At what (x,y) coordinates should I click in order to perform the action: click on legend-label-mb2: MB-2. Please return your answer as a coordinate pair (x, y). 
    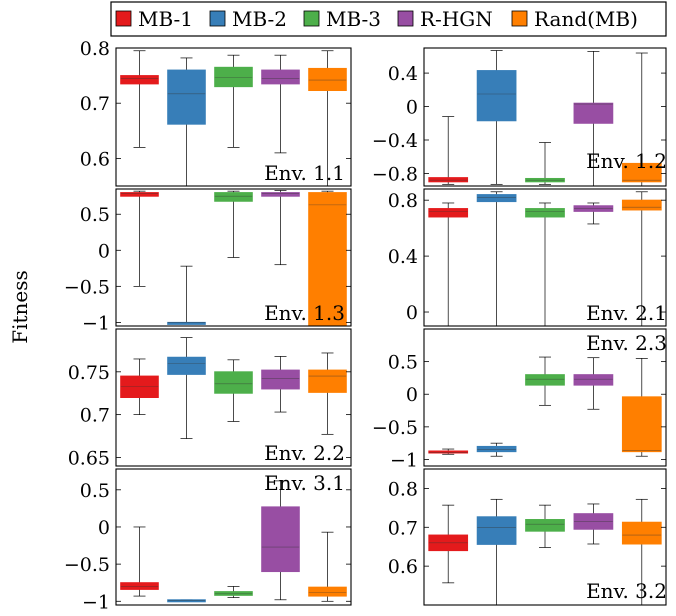
    Looking at the image, I should click on (259, 19).